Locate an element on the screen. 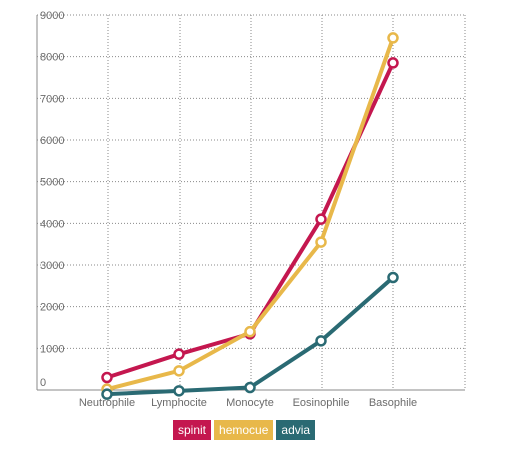 Image resolution: width=505 pixels, height=461 pixels. y-tick-label: 5000 is located at coordinates (52, 183).